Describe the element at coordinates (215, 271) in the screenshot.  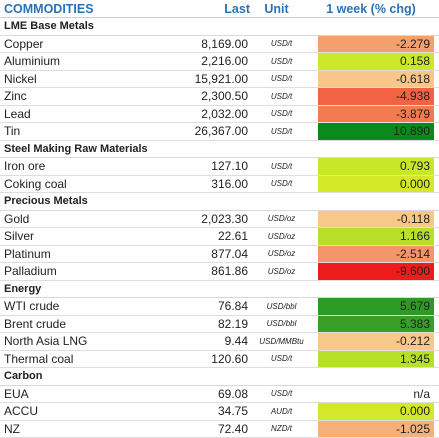
I see `last-price: 861.86` at that location.